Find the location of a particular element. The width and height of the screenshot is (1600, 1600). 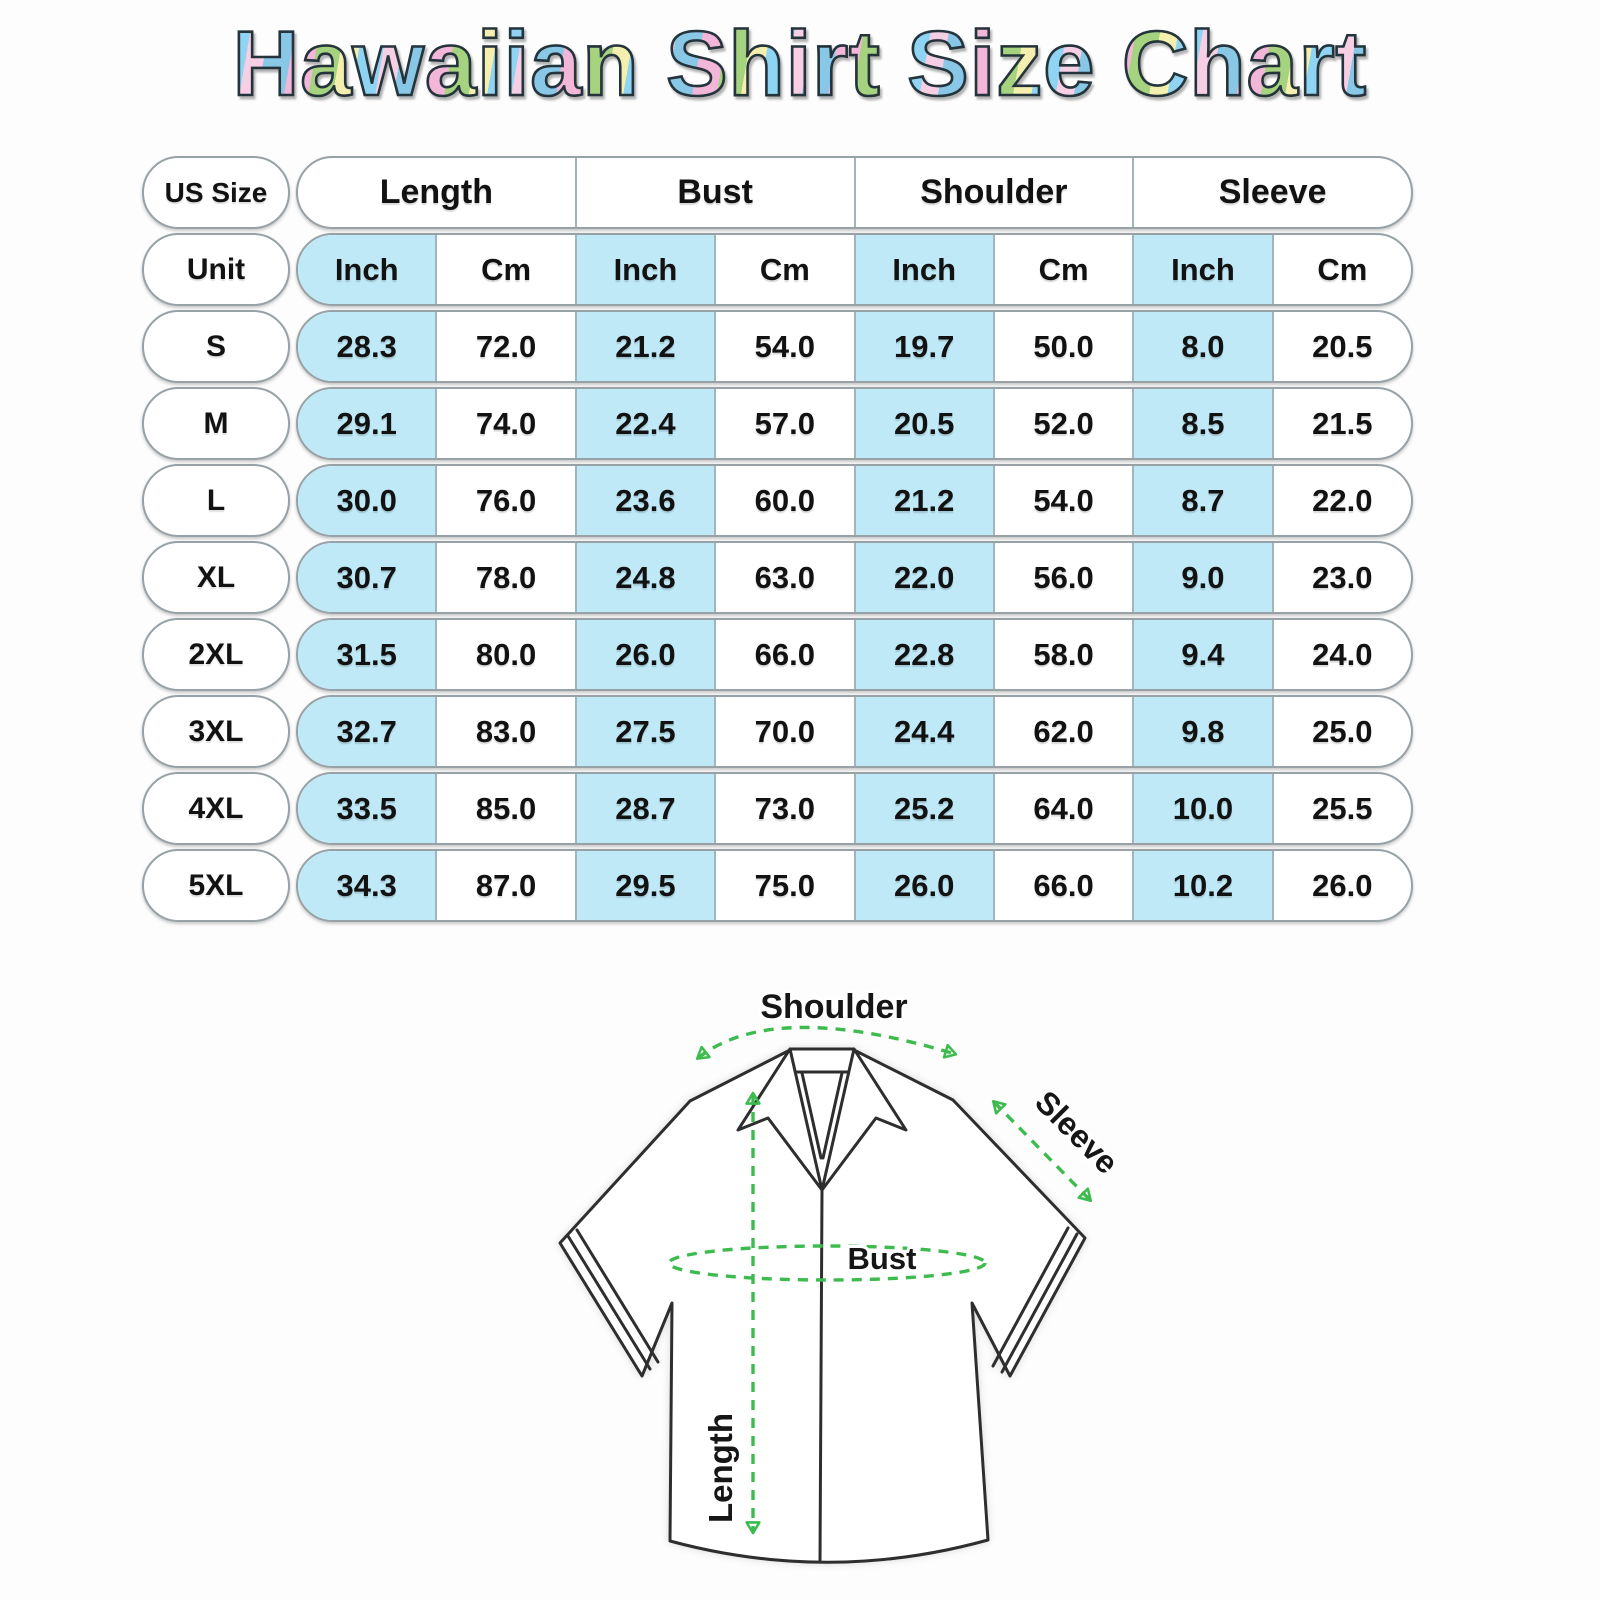

size-row-L: L 30.0 76.0 23.6 60.0 21.2 54.0 8.7 22.0 is located at coordinates (777, 500).